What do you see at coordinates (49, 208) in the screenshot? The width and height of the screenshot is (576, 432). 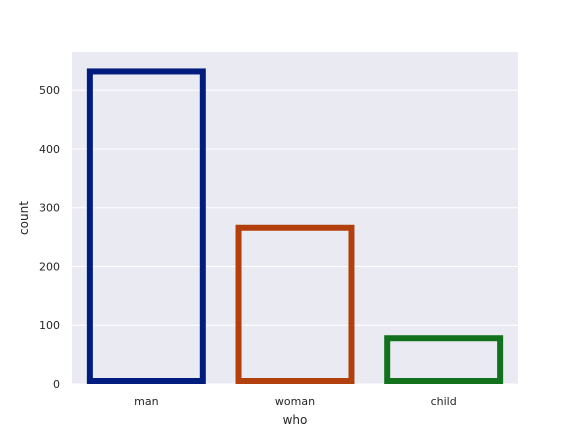 I see `y-tick-label: 300` at bounding box center [49, 208].